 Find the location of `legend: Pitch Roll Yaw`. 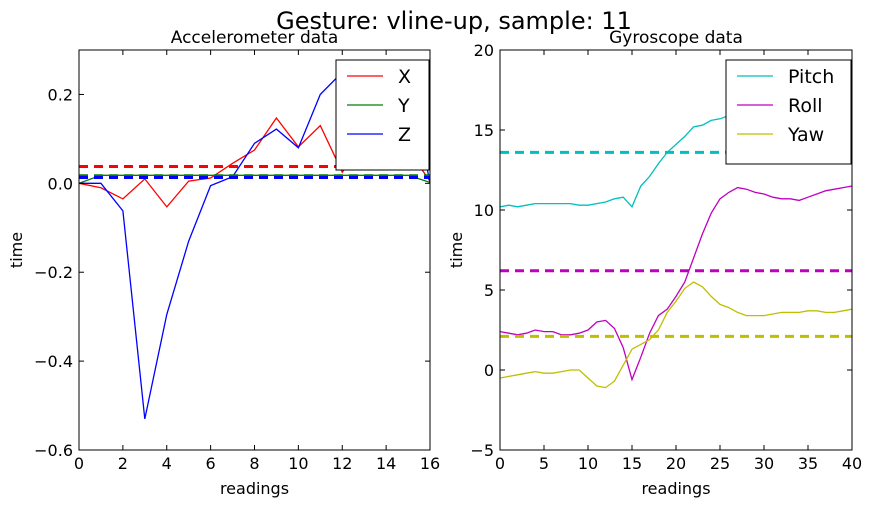

legend: Pitch Roll Yaw is located at coordinates (788, 112).